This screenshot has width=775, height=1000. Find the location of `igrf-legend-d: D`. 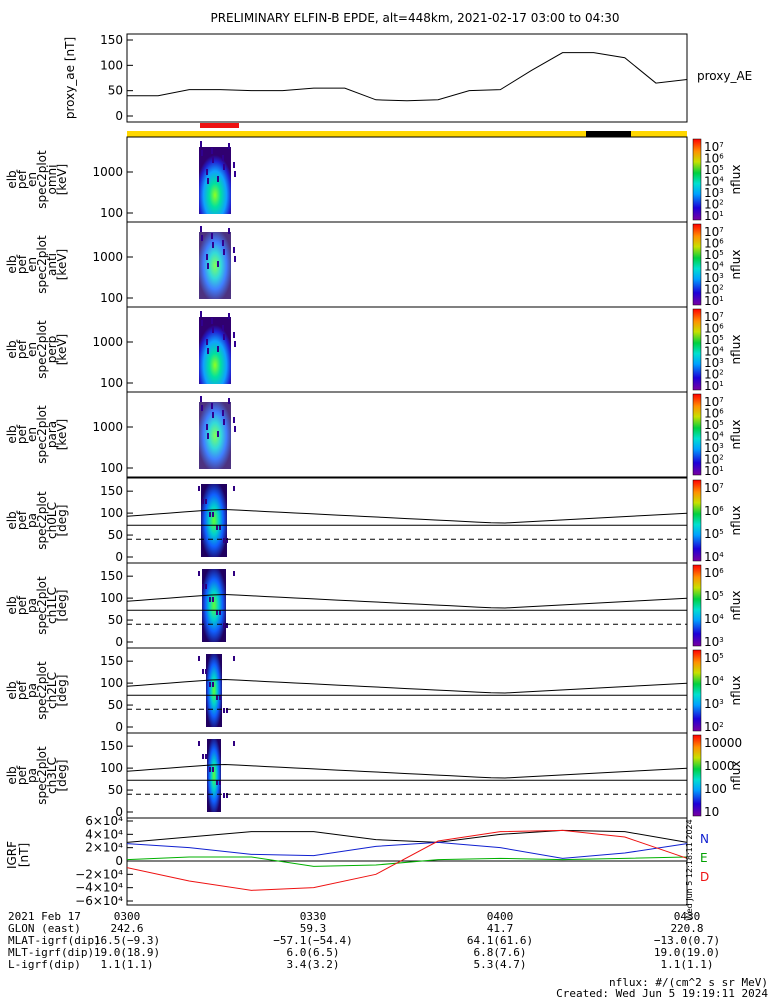

igrf-legend-d: D is located at coordinates (704, 877).